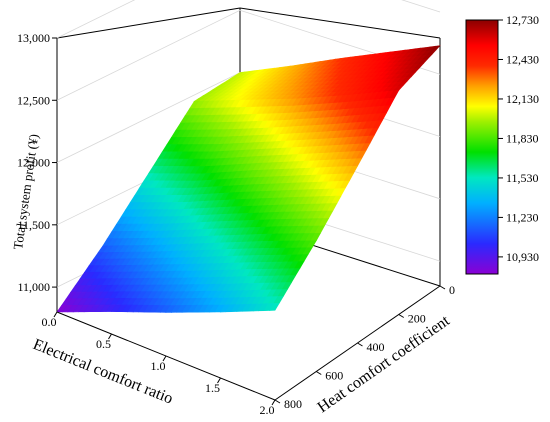 This screenshot has height=422, width=550. I want to click on z-gridline, so click(248, 19).